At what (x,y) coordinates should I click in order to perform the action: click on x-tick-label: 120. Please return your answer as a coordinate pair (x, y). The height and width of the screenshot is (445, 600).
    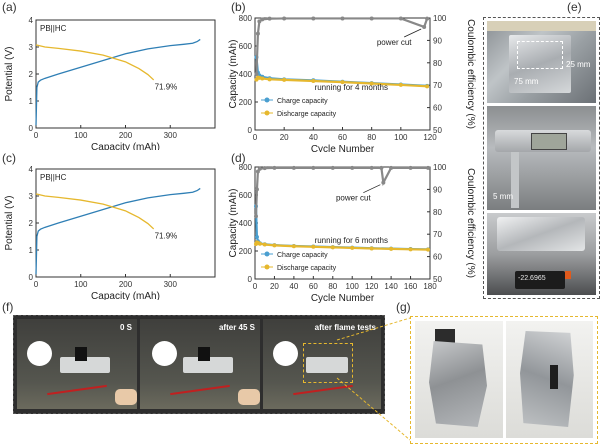
    Looking at the image, I should click on (372, 286).